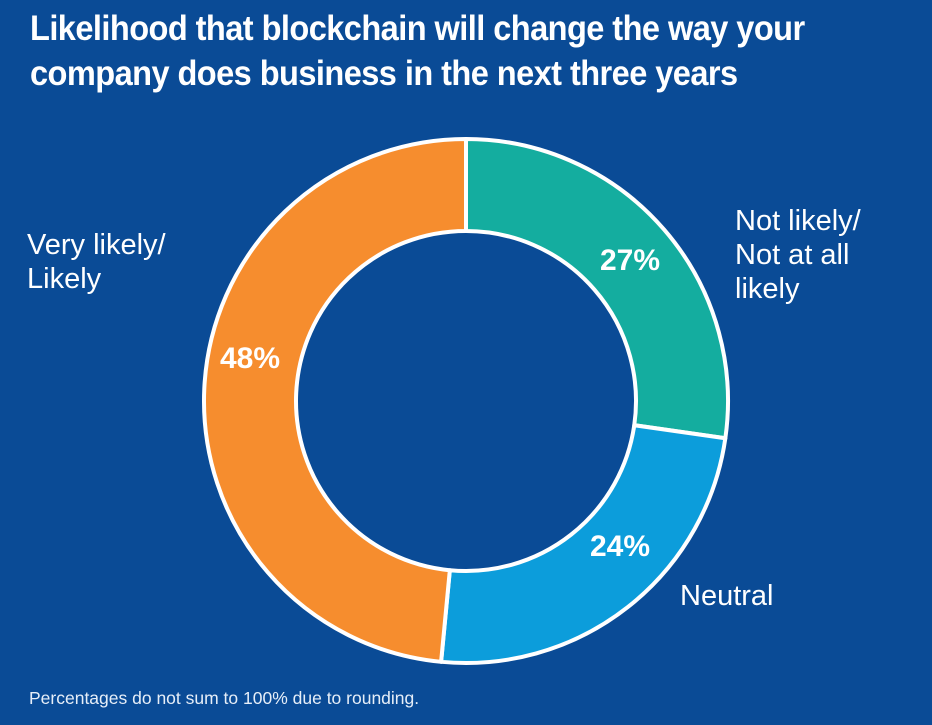 The image size is (932, 725). What do you see at coordinates (250, 358) in the screenshot?
I see `value-label-3: 48%` at bounding box center [250, 358].